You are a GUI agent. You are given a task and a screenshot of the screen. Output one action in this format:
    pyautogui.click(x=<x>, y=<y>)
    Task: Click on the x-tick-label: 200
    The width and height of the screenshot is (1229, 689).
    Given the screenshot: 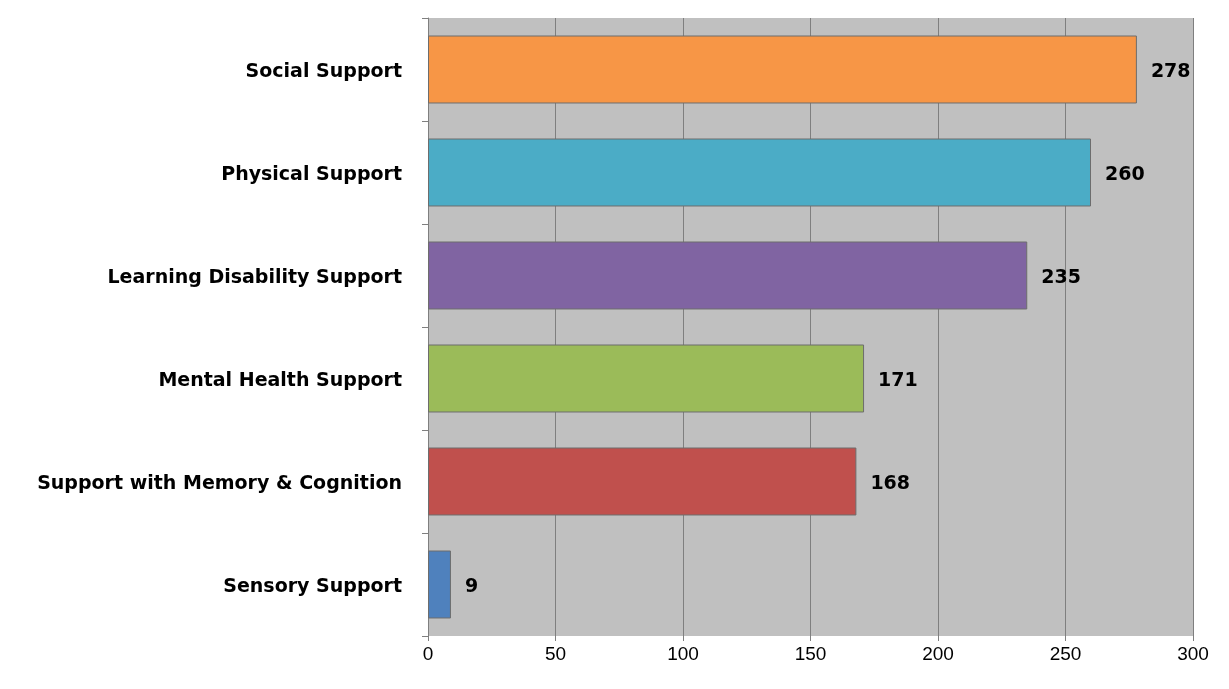 What is the action you would take?
    pyautogui.click(x=938, y=653)
    